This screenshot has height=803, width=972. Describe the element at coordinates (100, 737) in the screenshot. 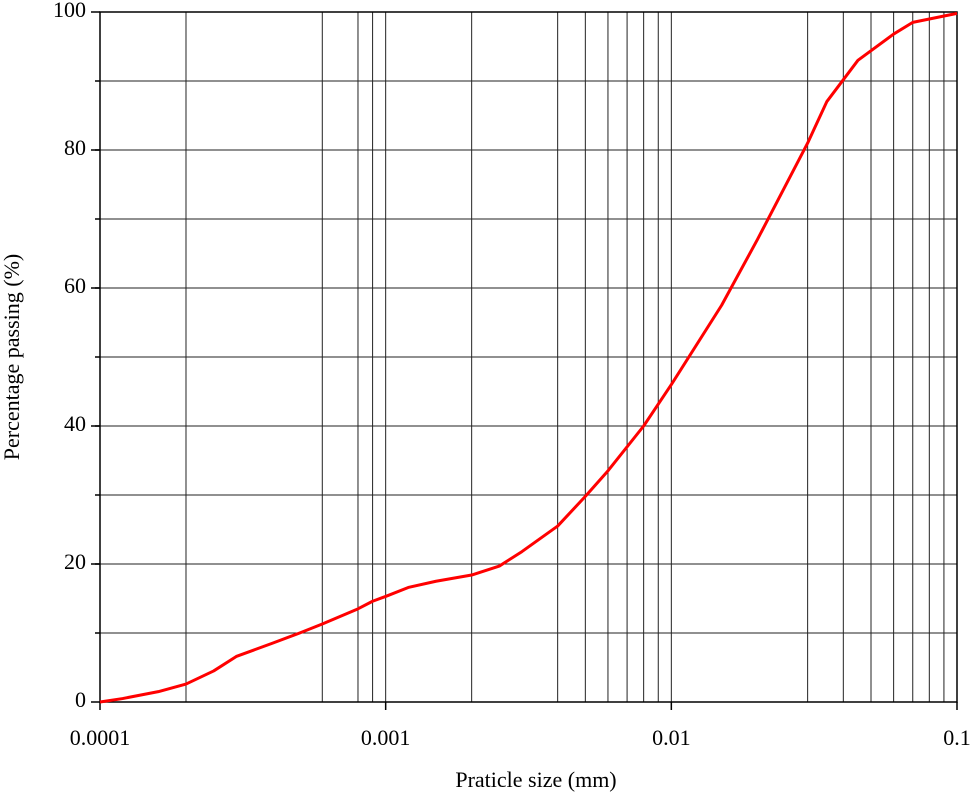

I see `x-tick-label: 0.0001` at that location.